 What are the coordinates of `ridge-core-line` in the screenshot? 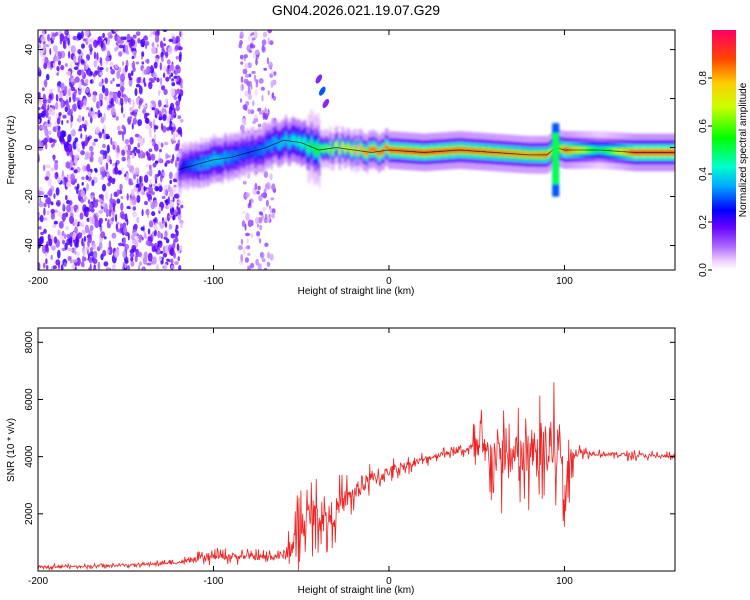 It's located at (426, 154).